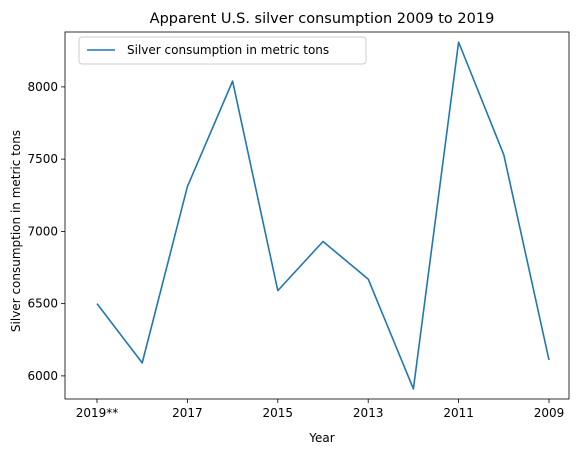 Image resolution: width=580 pixels, height=455 pixels. I want to click on legend-label: Silver consumption in metric tons, so click(228, 50).